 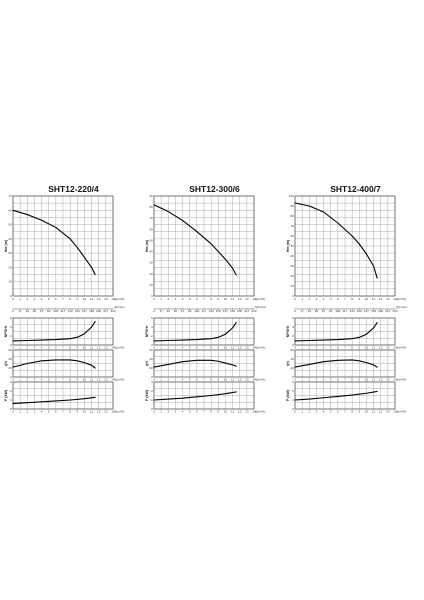 I want to click on y-tick-label: 10, so click(x=151, y=285).